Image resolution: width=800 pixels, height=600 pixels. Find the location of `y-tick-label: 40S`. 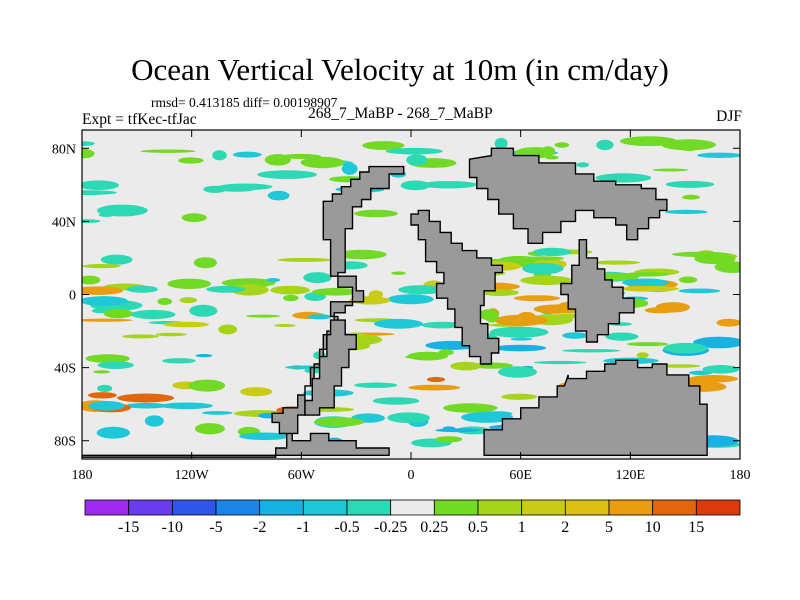

y-tick-label: 40S is located at coordinates (65, 369).